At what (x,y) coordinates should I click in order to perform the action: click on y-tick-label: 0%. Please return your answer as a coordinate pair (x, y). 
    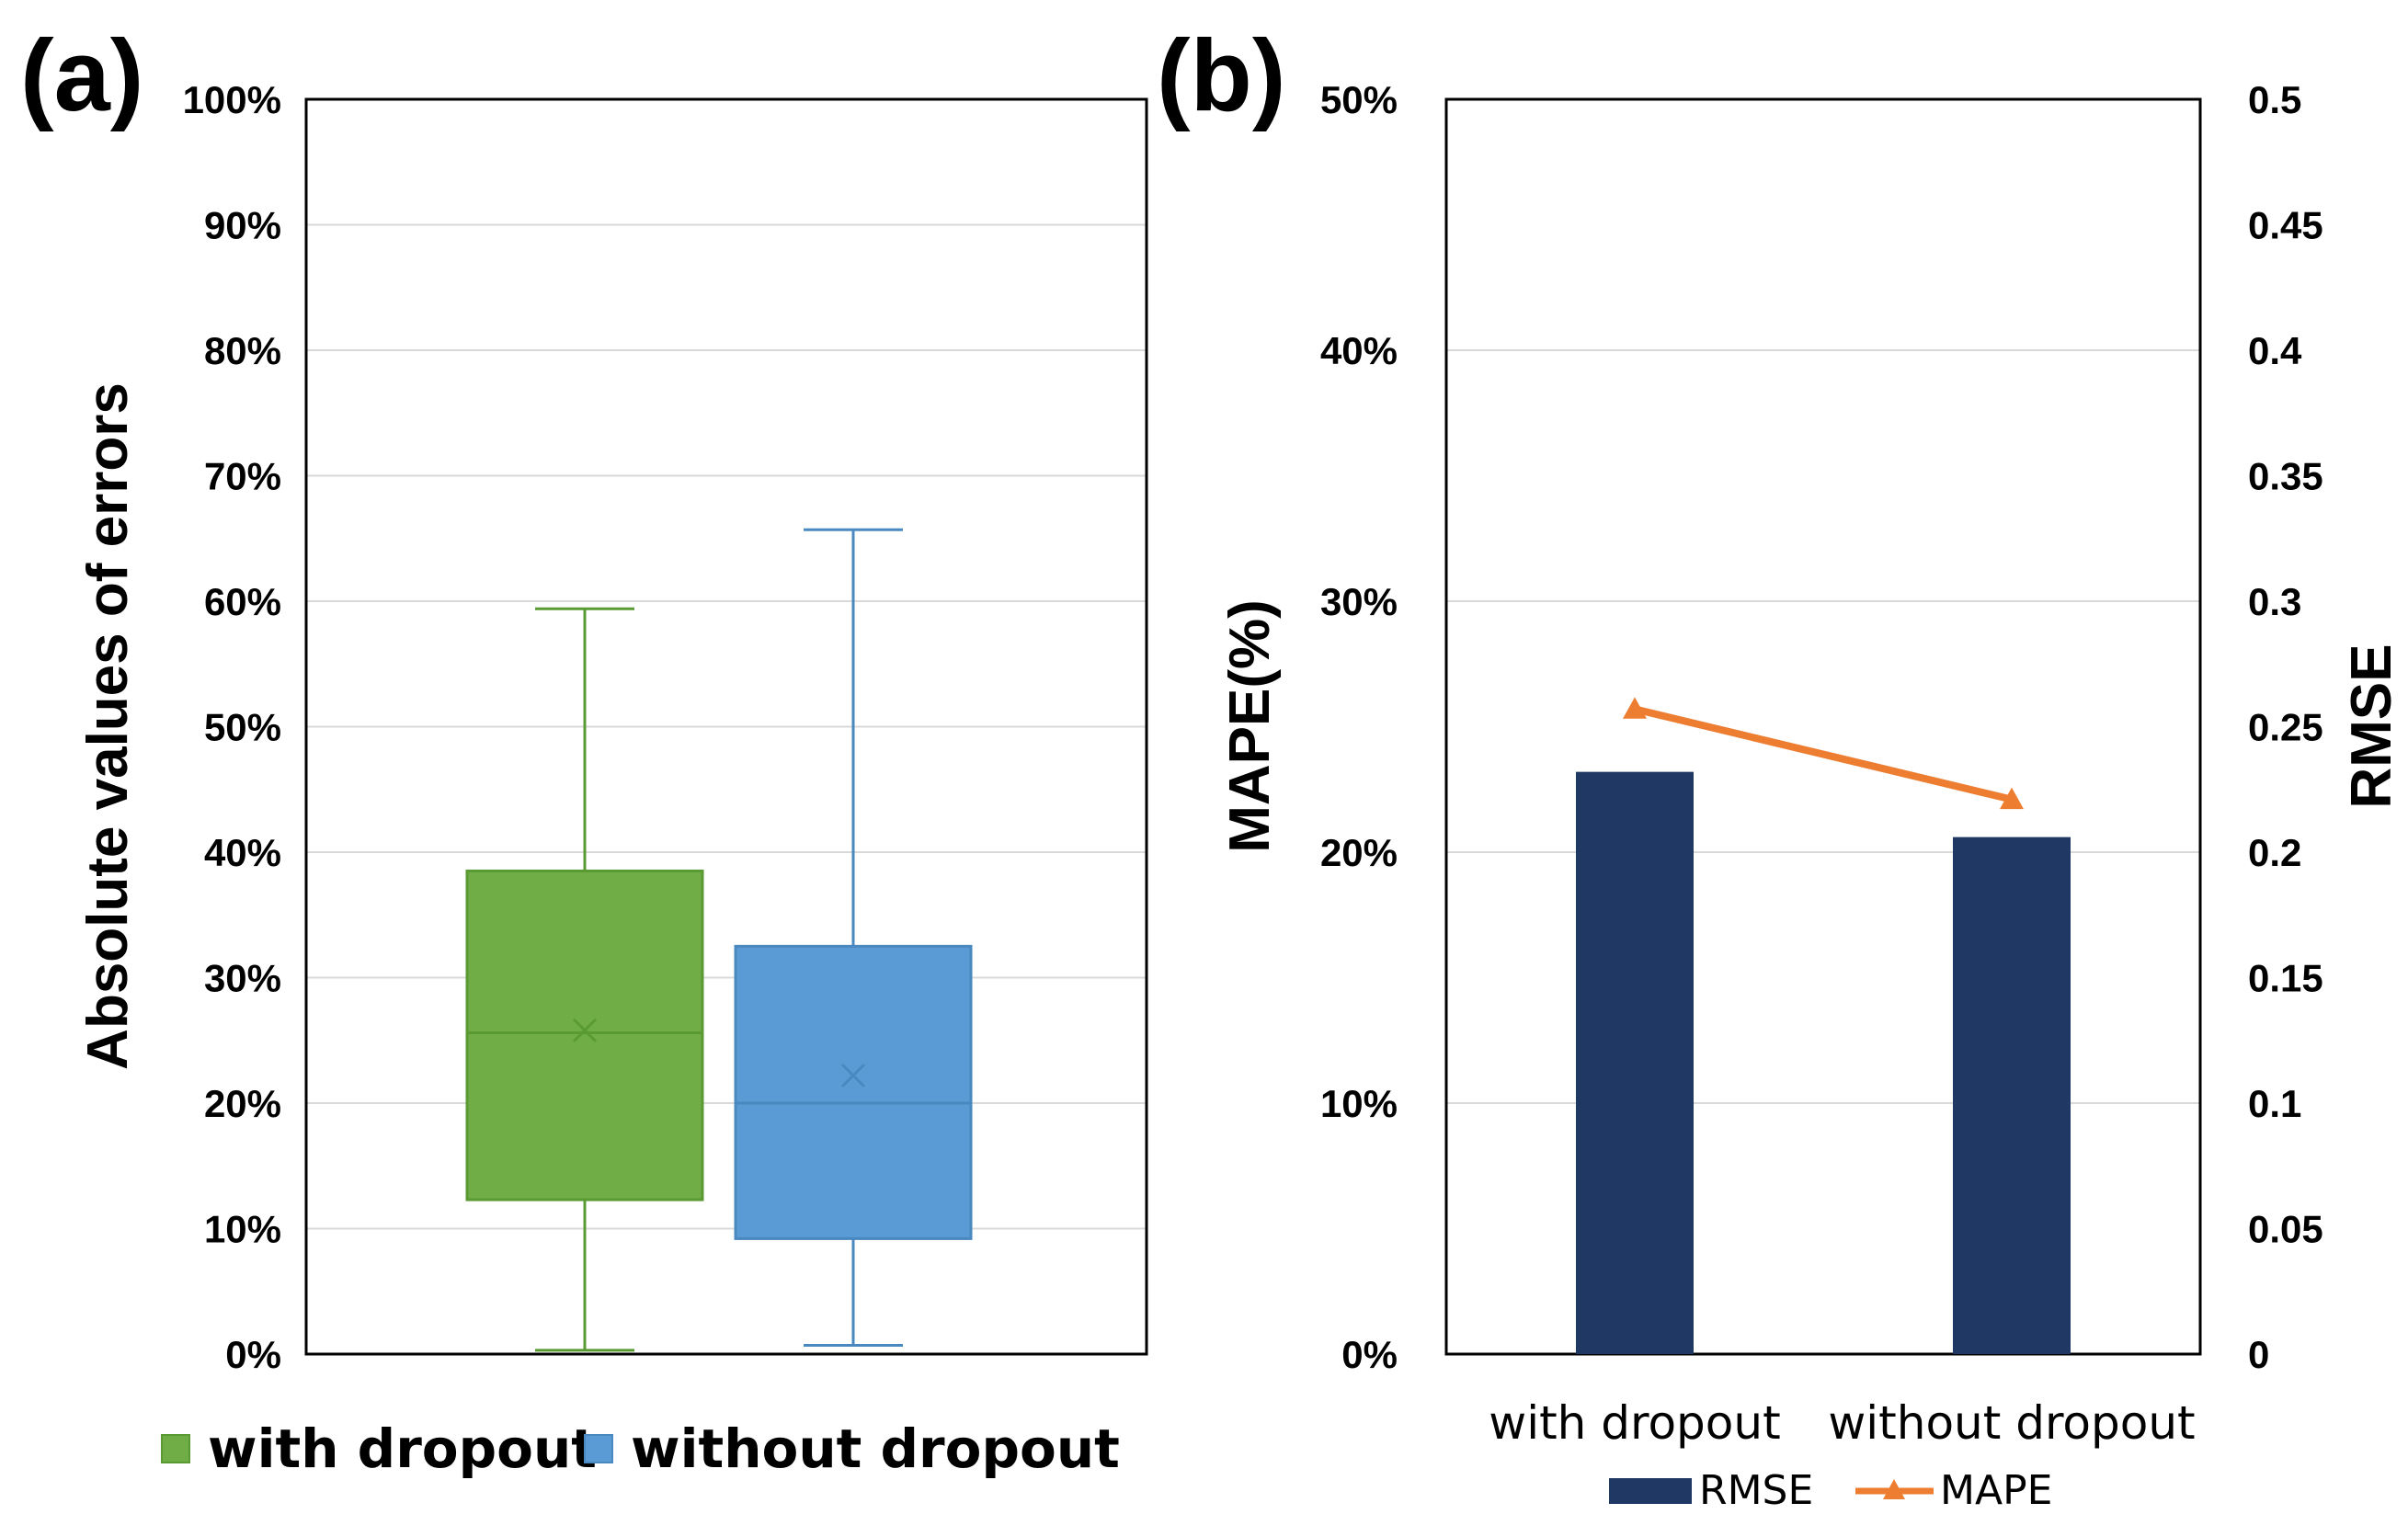
    Looking at the image, I should click on (253, 1354).